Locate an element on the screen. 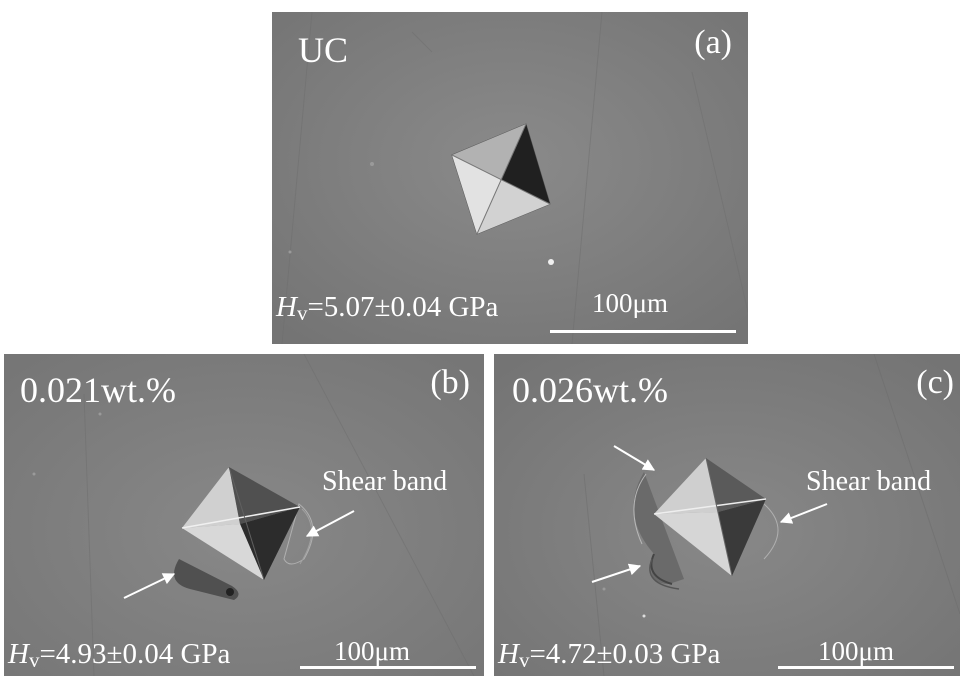  hardness-number: =4.72±0.03 GPa is located at coordinates (625, 654).